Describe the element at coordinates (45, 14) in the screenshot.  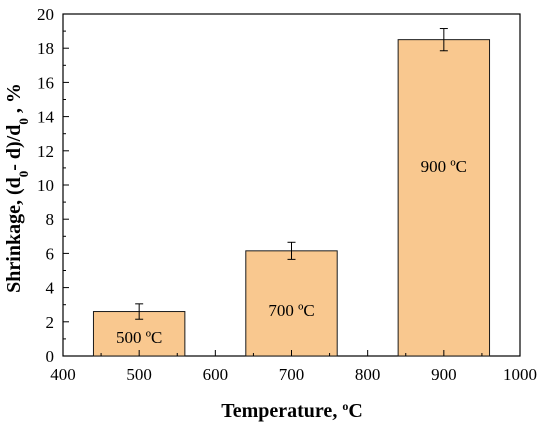
I see `y-tick-label: 20` at that location.